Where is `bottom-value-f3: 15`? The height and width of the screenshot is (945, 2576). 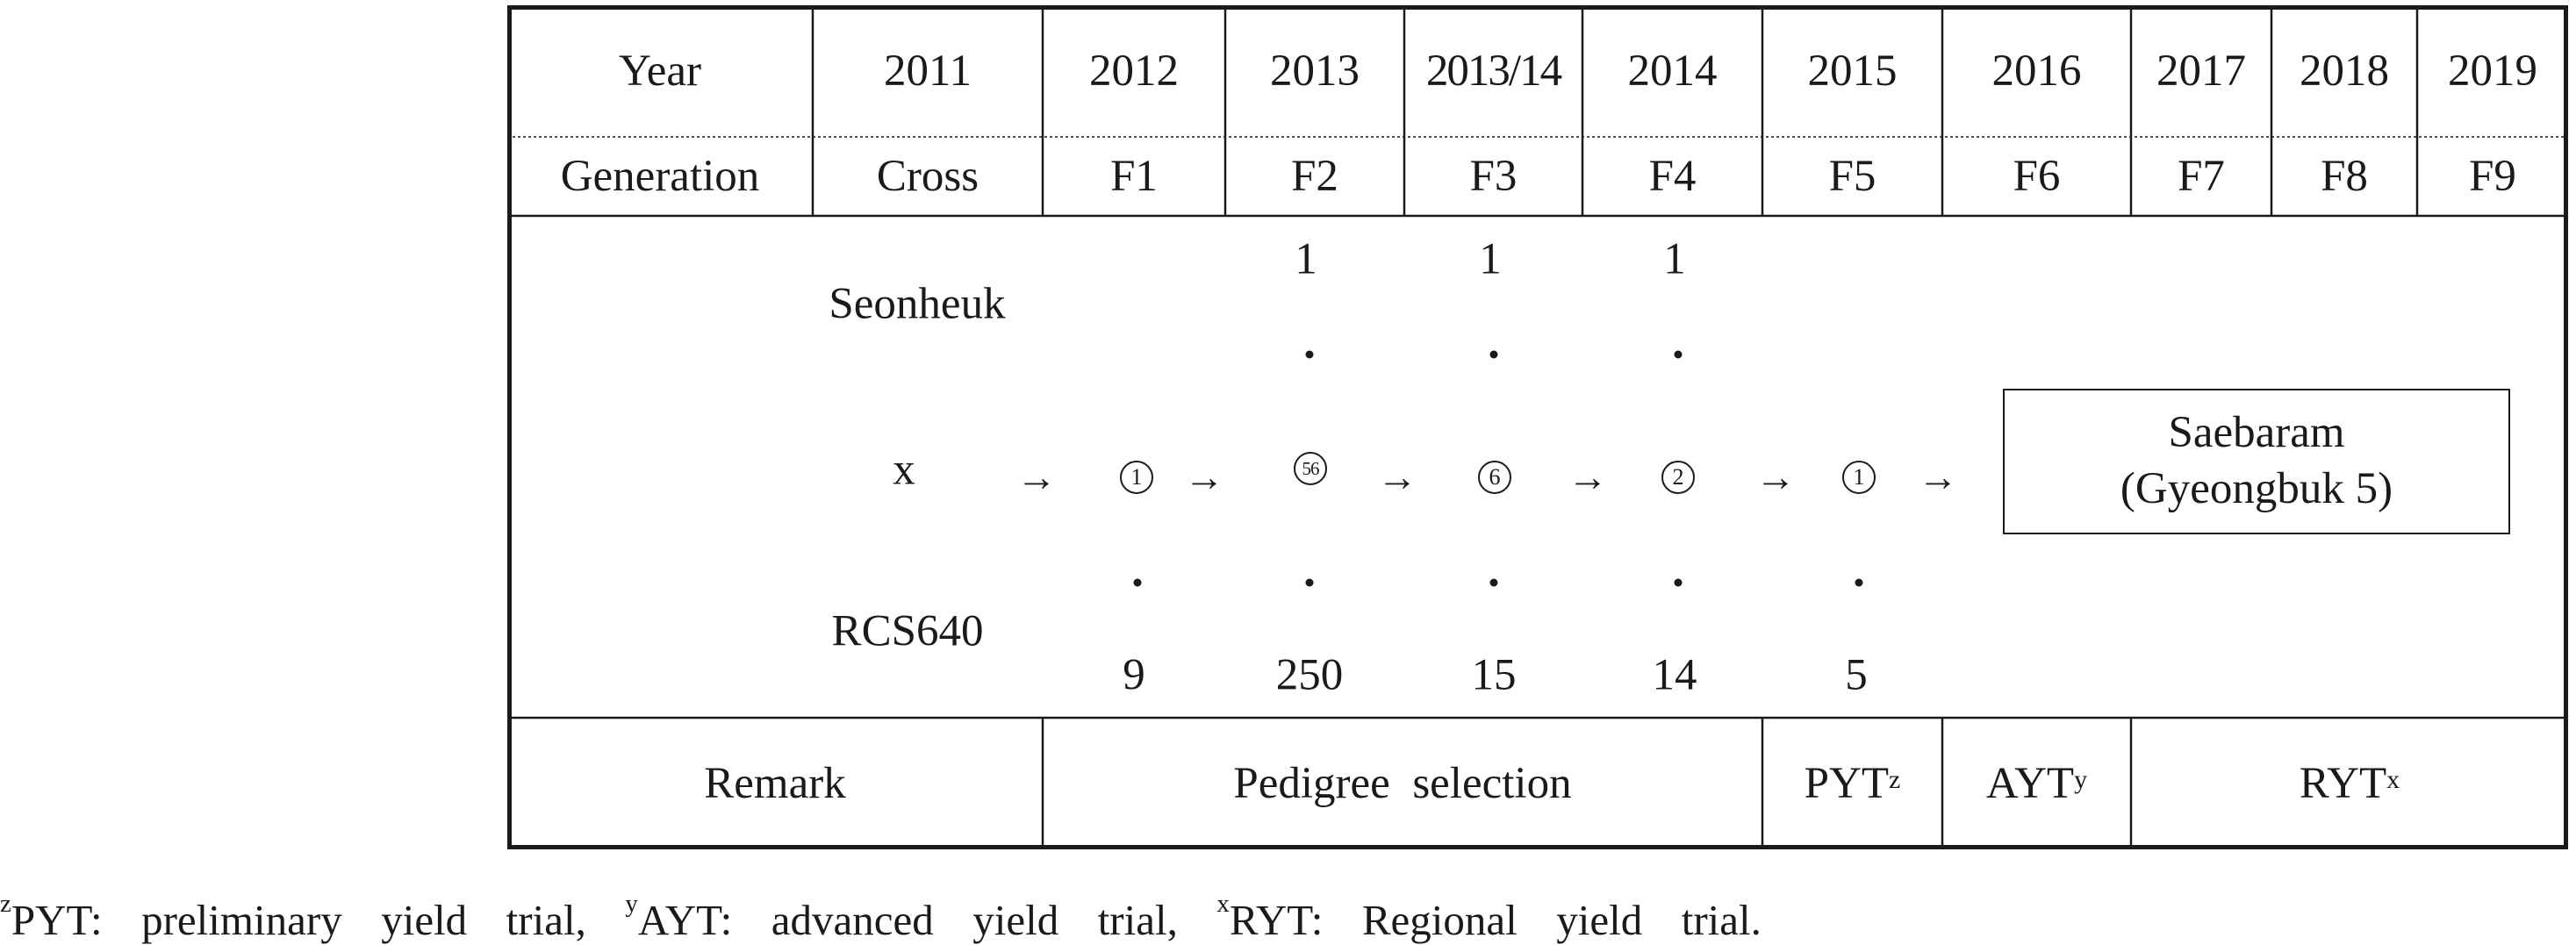 bottom-value-f3: 15 is located at coordinates (1494, 675).